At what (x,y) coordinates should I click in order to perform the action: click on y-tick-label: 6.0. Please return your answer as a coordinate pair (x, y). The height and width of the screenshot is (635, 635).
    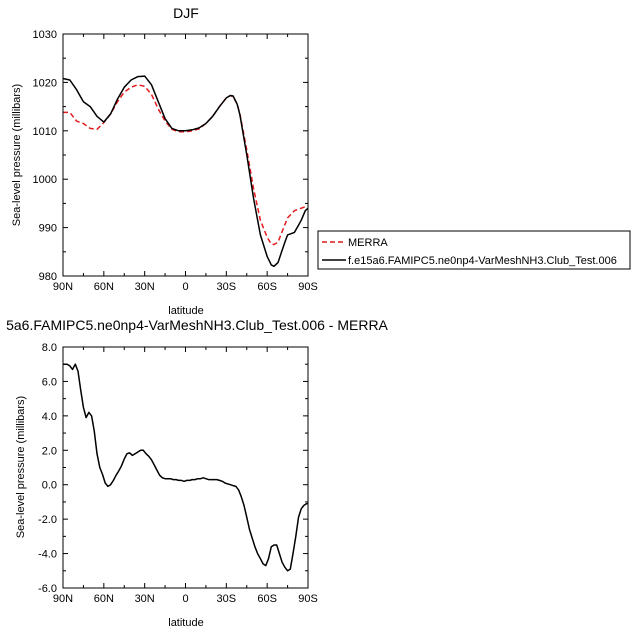
    Looking at the image, I should click on (49, 382).